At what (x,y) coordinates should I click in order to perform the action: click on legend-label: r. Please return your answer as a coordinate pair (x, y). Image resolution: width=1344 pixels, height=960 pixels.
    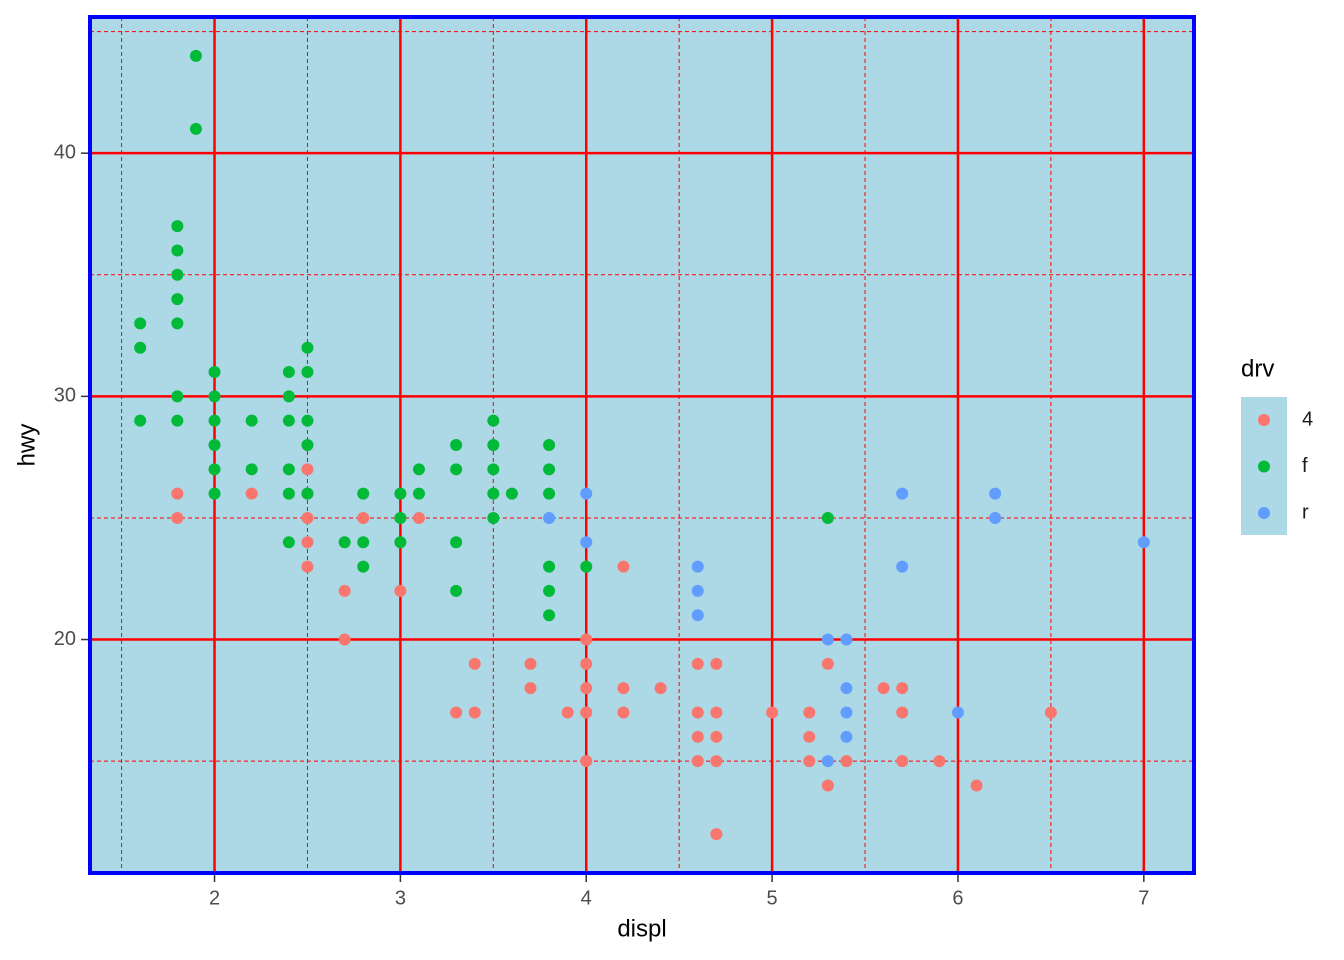
    Looking at the image, I should click on (1305, 512).